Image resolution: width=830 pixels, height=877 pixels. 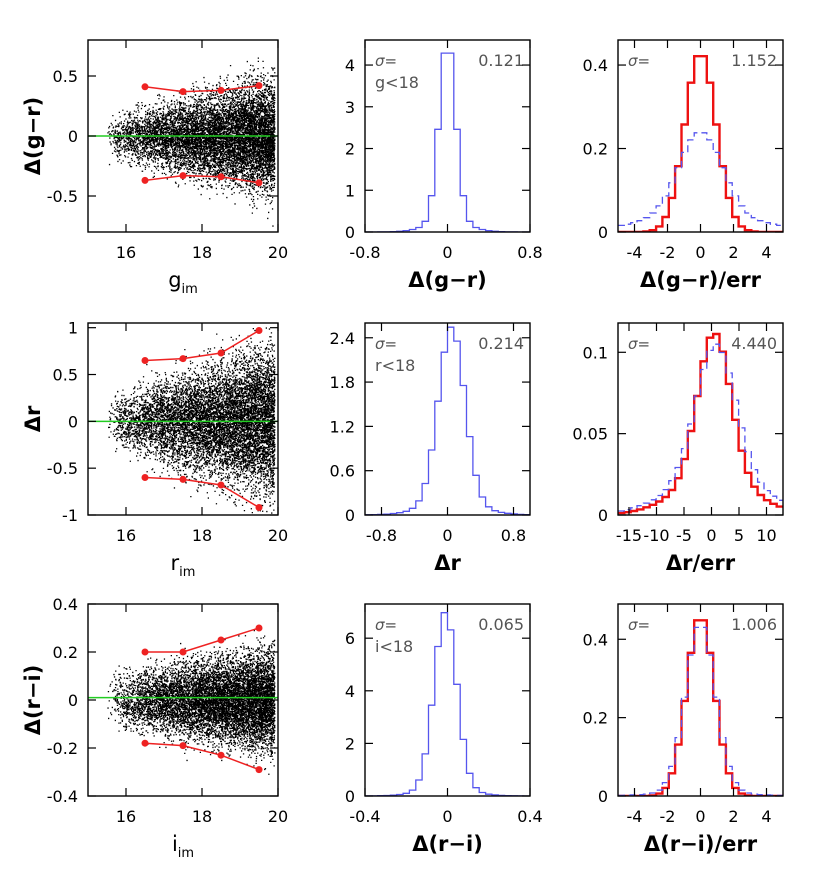 I want to click on x-axis-label: Δ(g−r)/err, so click(x=701, y=280).